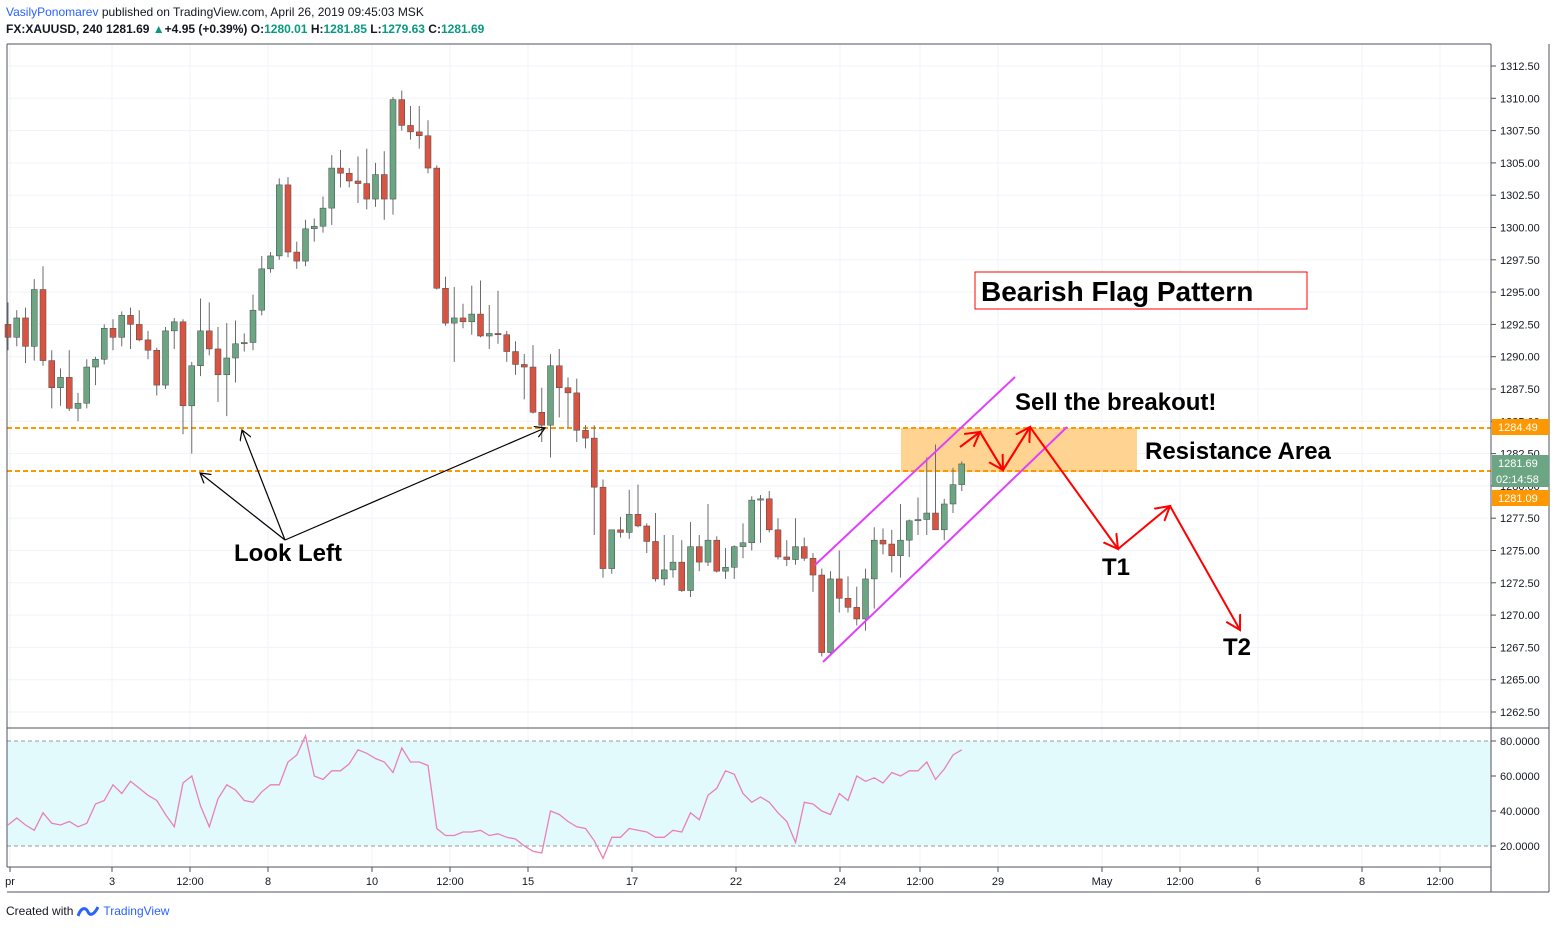 This screenshot has height=930, width=1555. I want to click on price-tick-label: 1275.00, so click(1520, 552).